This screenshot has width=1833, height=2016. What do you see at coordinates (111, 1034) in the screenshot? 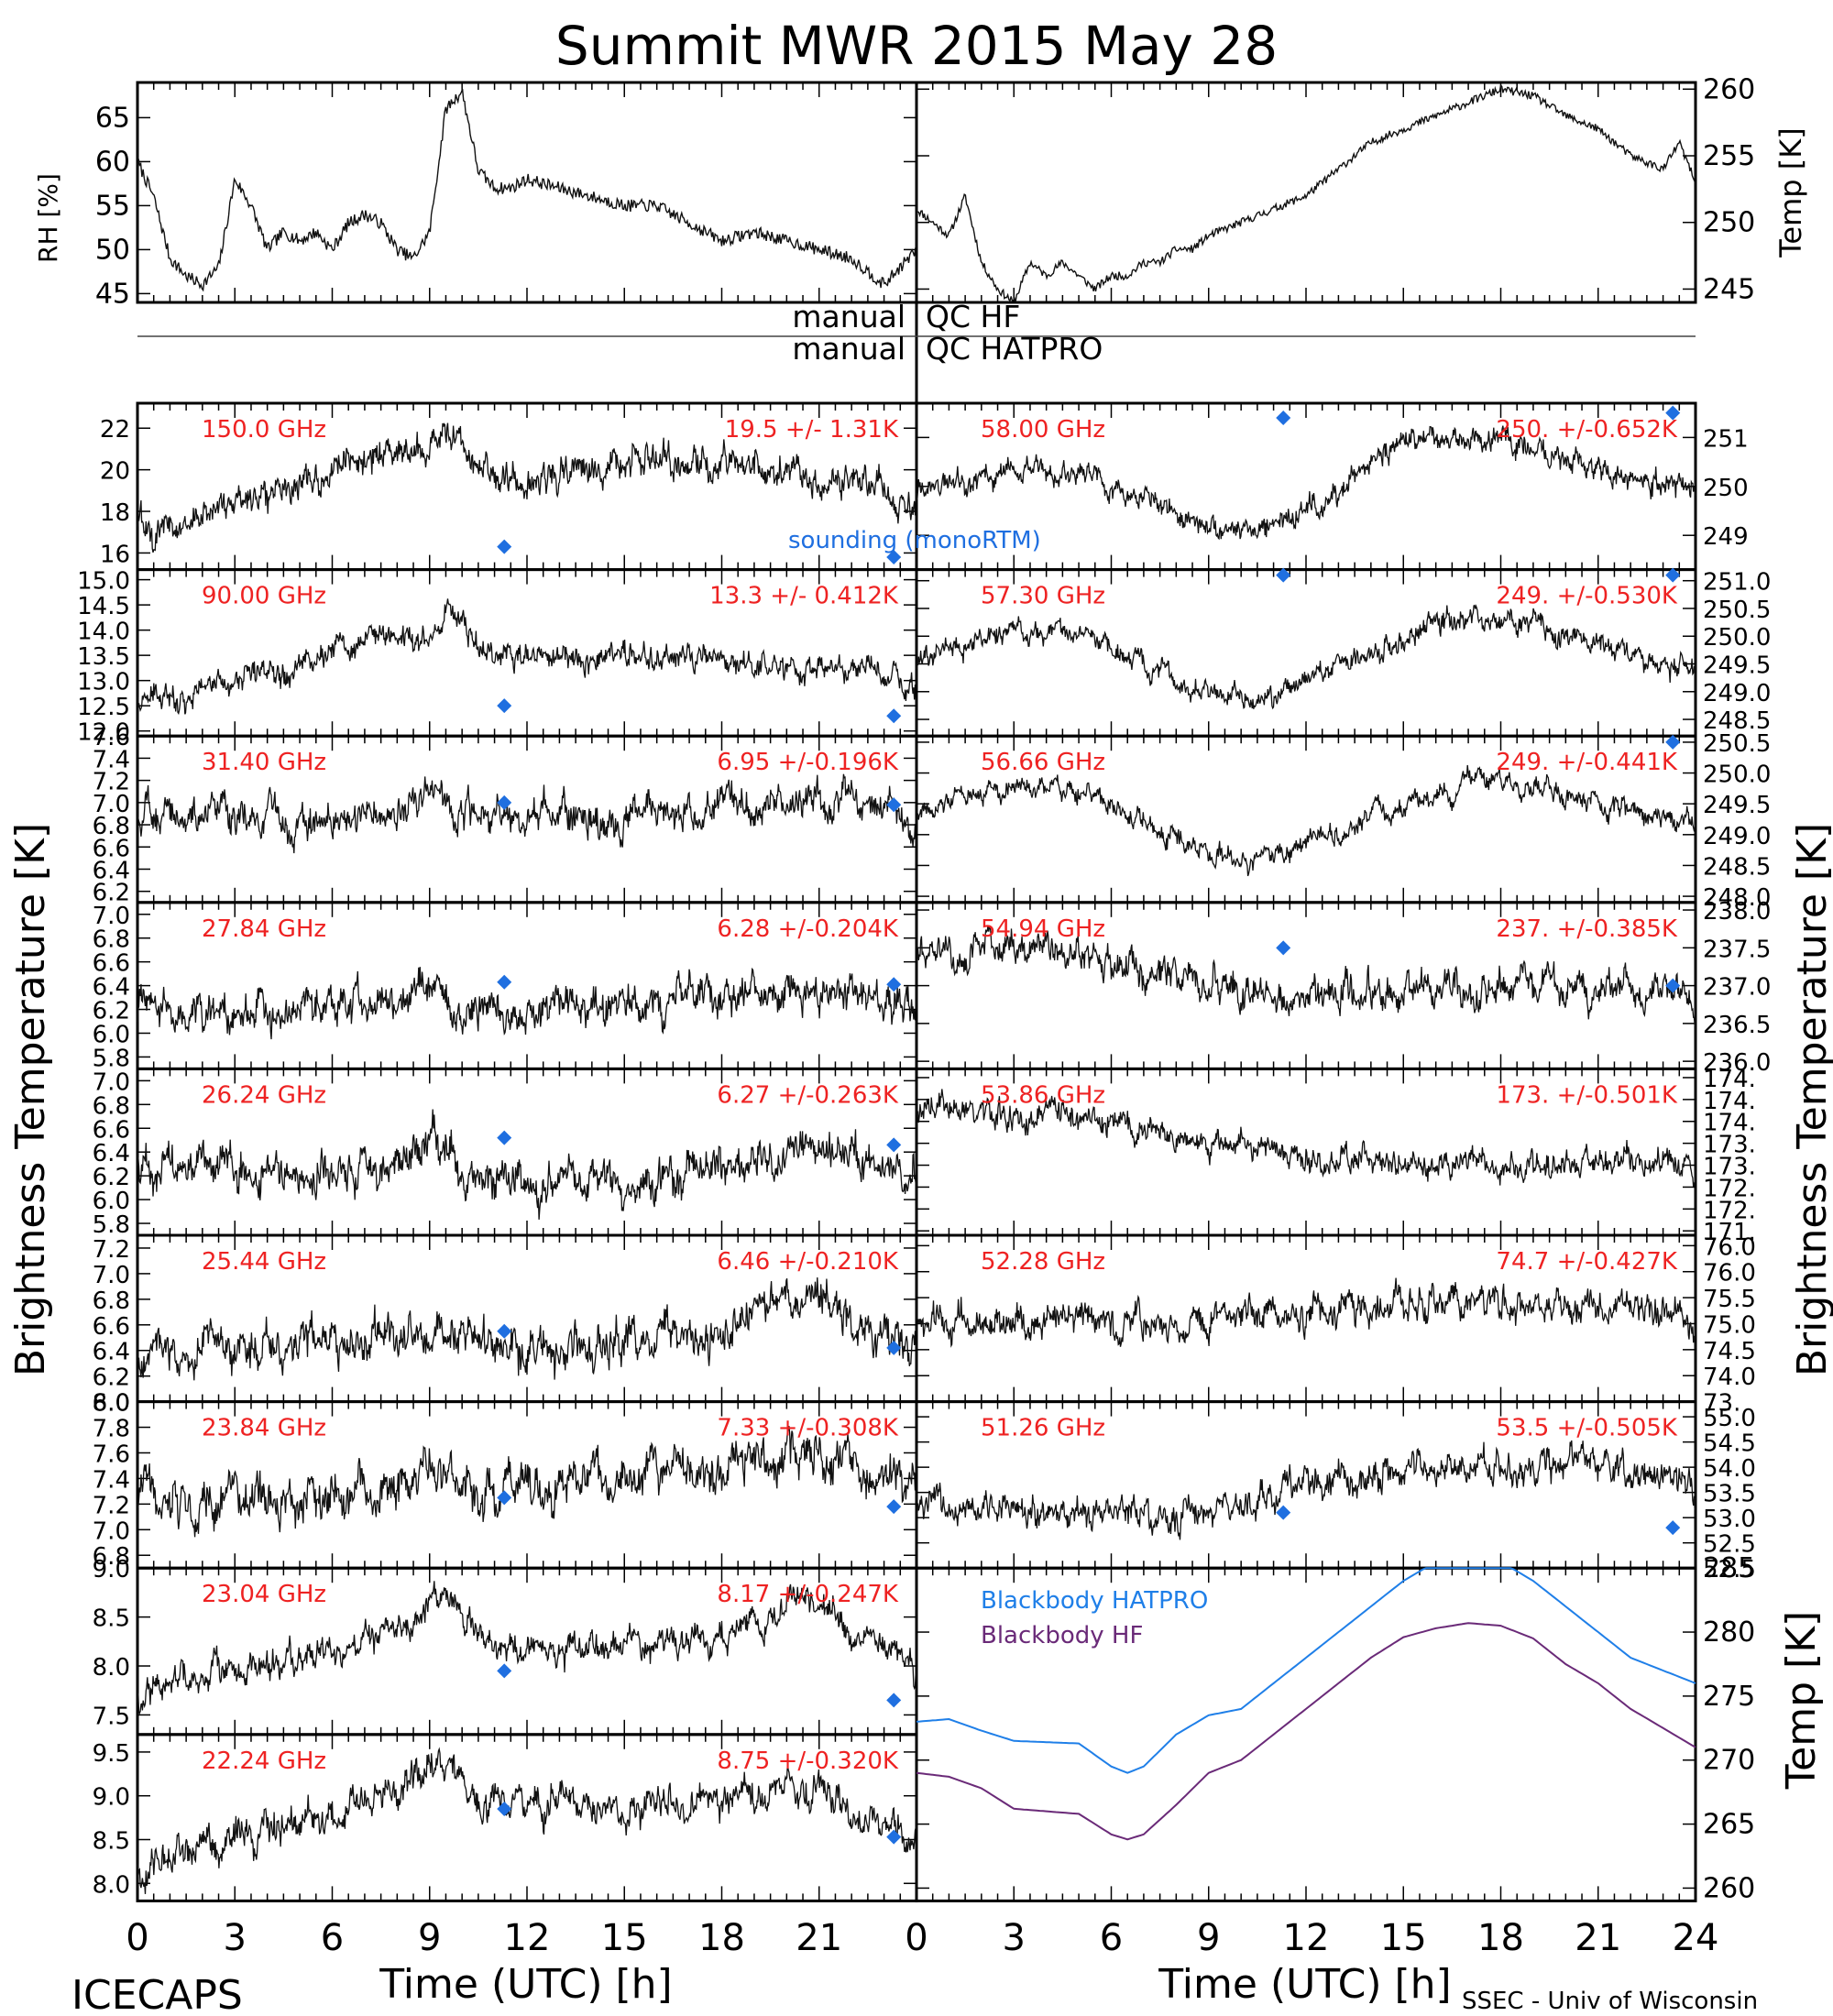
I see `ch-2784-y-tick-label: 6.0` at bounding box center [111, 1034].